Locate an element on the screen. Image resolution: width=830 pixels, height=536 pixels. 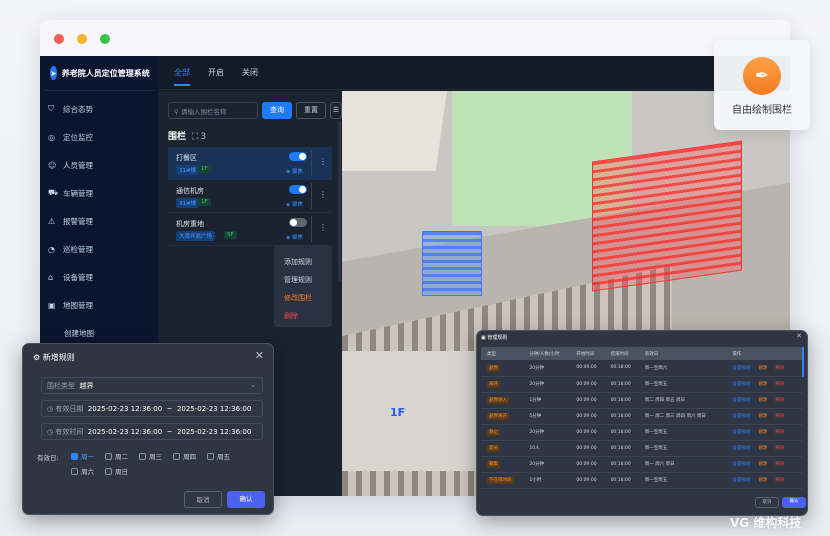
time-sep: ~ is located at coordinates (169, 432).